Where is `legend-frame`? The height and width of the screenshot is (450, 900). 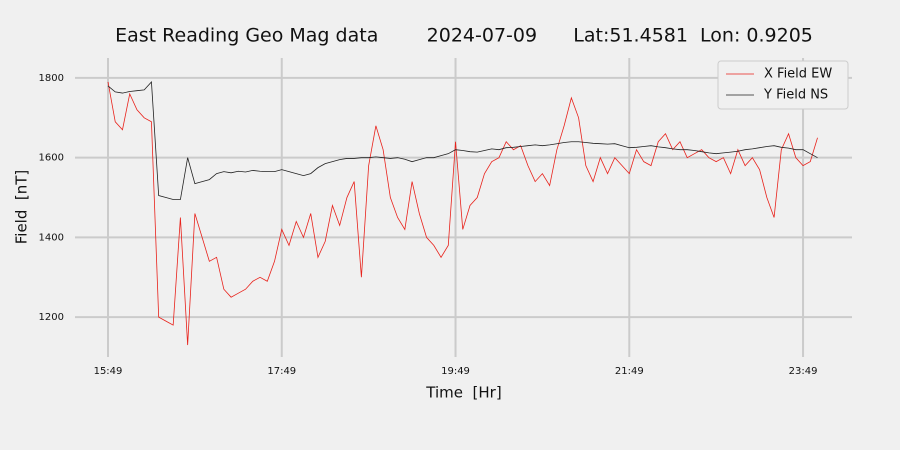 legend-frame is located at coordinates (783, 85).